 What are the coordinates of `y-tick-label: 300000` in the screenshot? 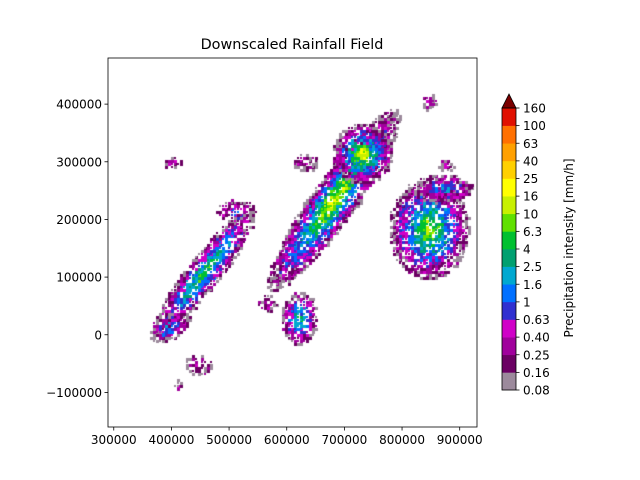 It's located at (79, 162).